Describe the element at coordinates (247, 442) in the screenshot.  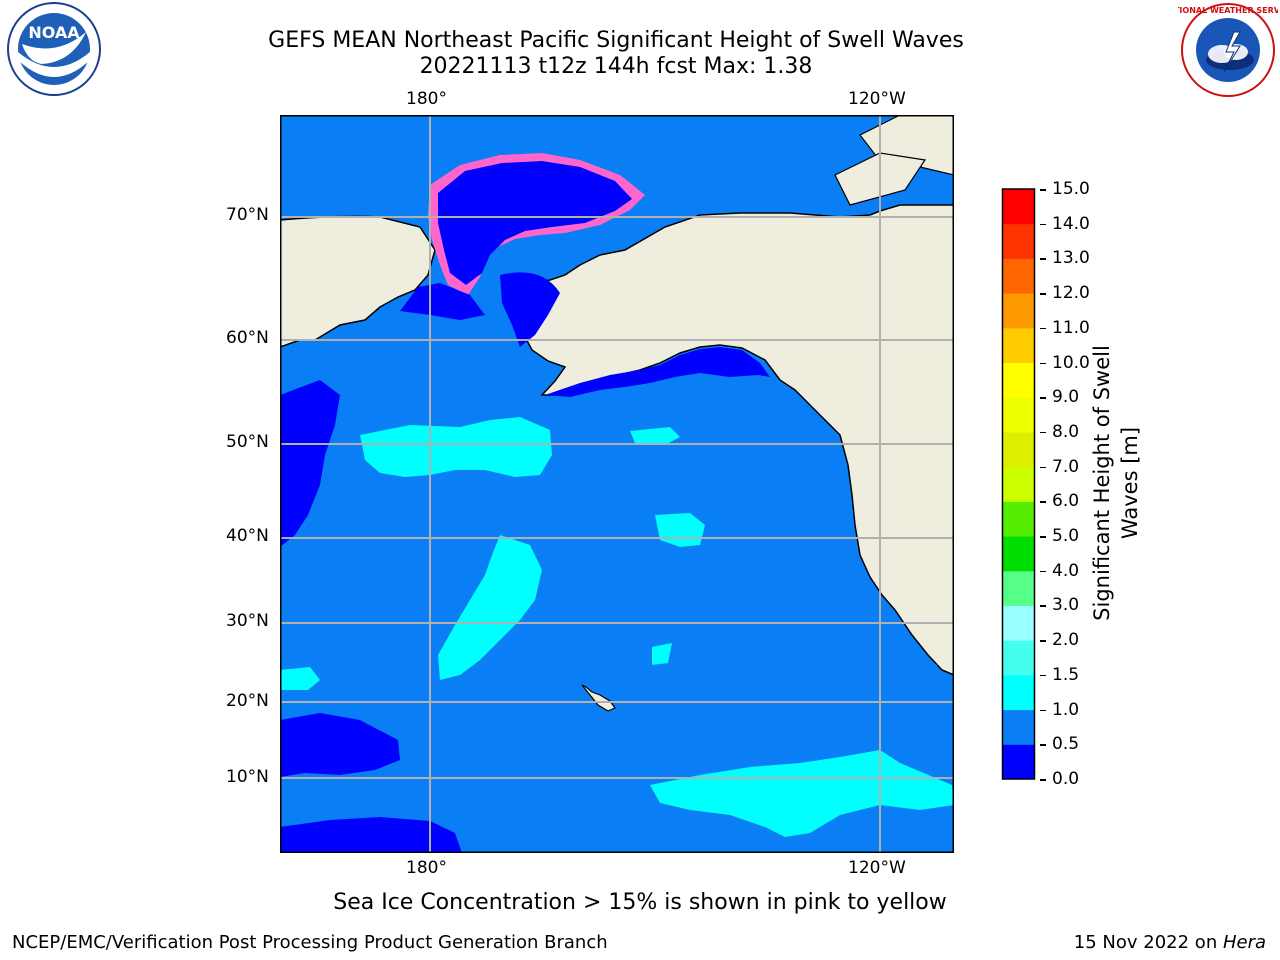
I see `lat-tick-50n: 50°N` at that location.